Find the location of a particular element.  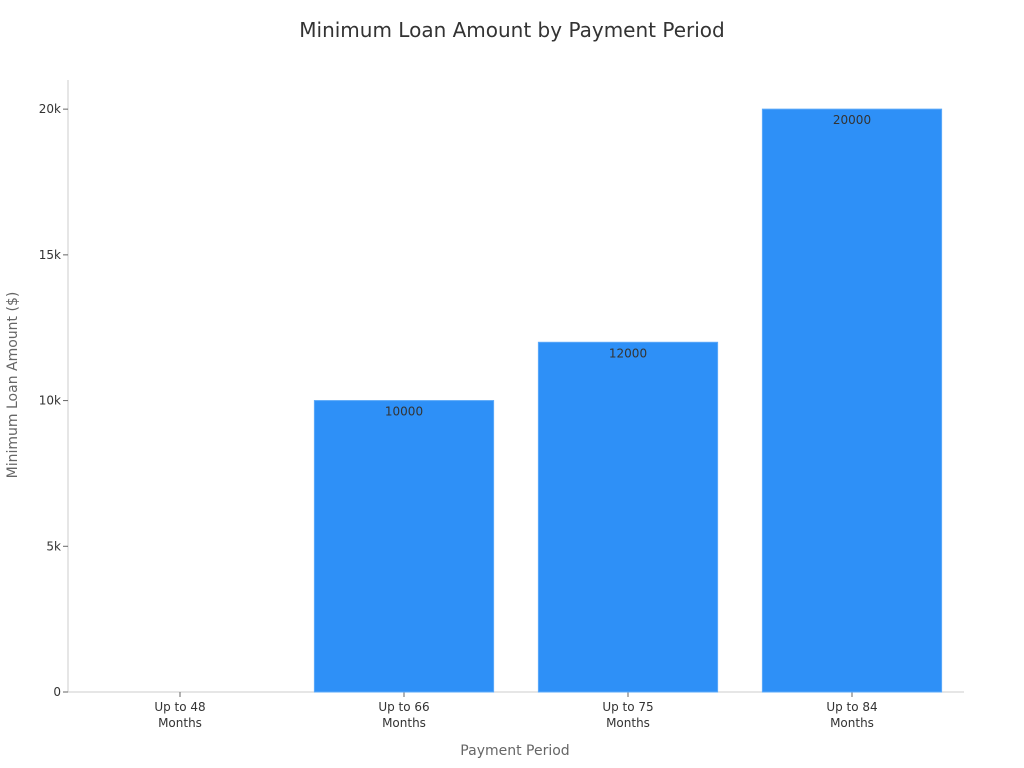

y-axis-title: Minimum Loan Amount ($) is located at coordinates (13, 385).